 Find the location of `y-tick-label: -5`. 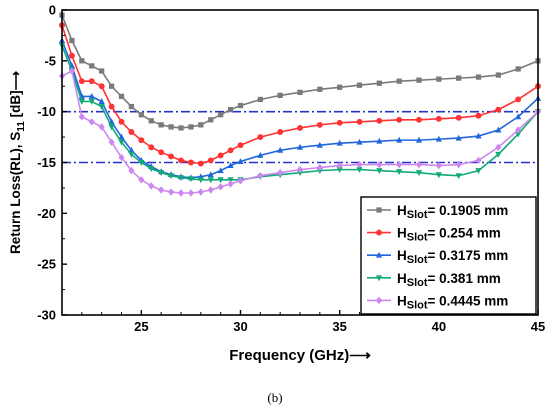

y-tick-label: -5 is located at coordinates (50, 60).